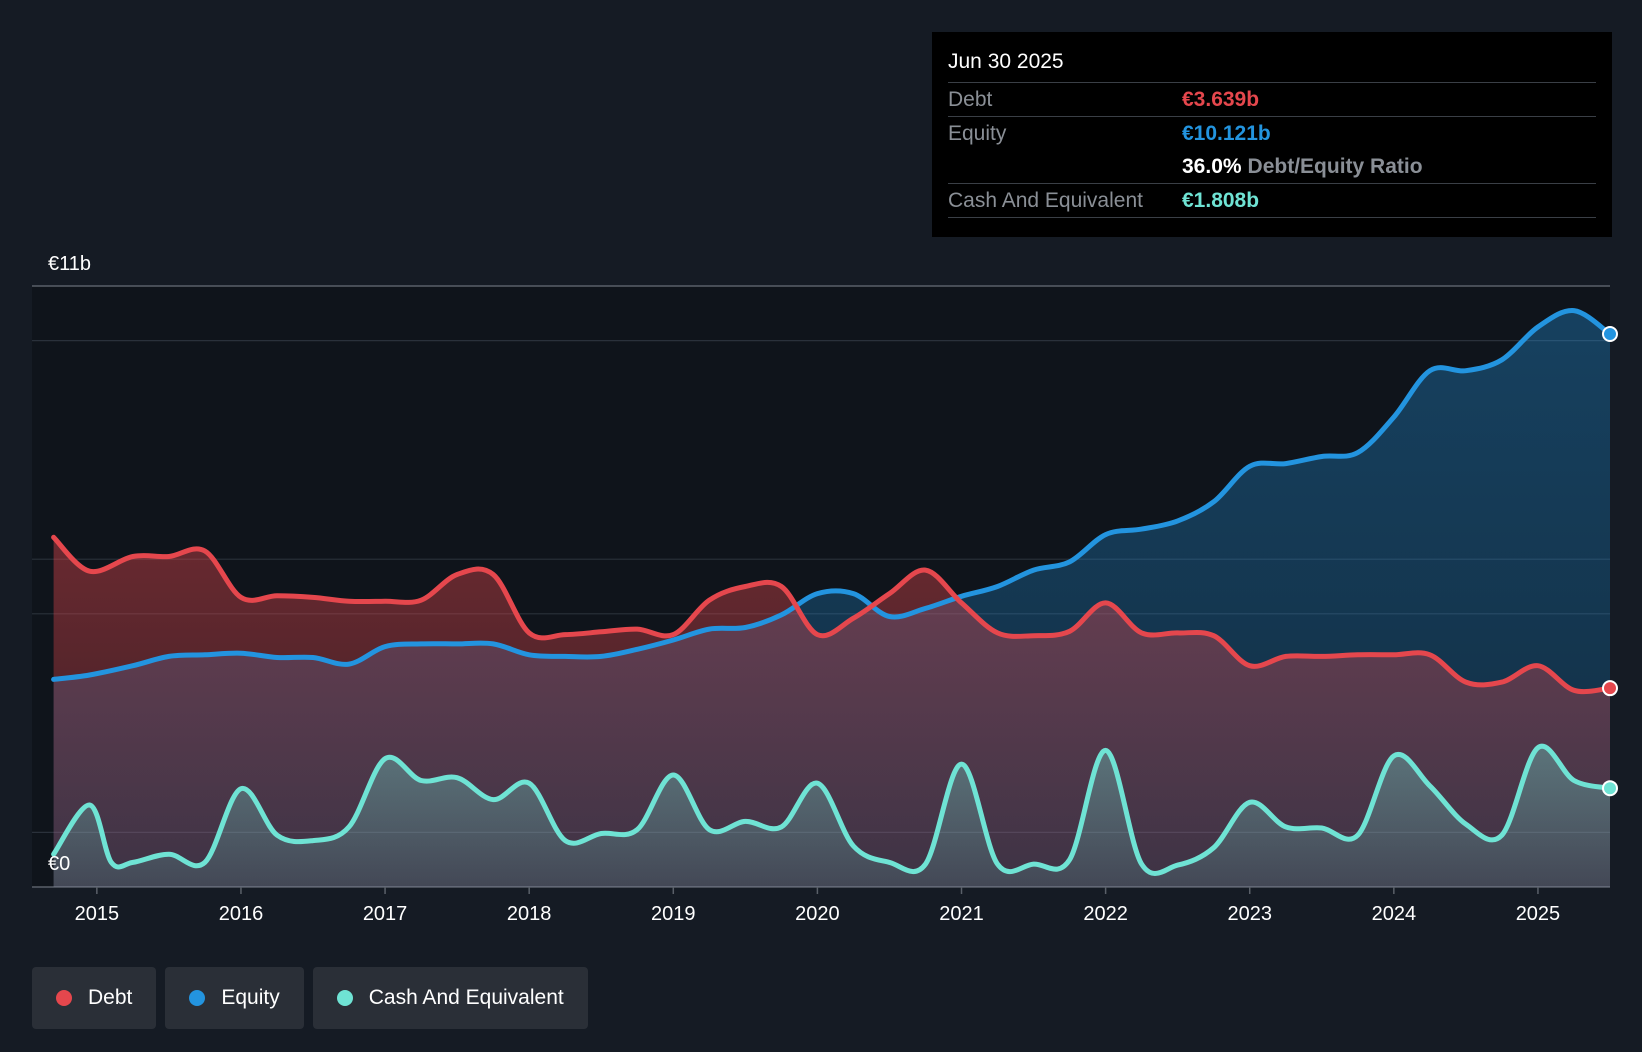 The width and height of the screenshot is (1642, 1052). What do you see at coordinates (64, 998) in the screenshot?
I see `legend-dot-debt` at bounding box center [64, 998].